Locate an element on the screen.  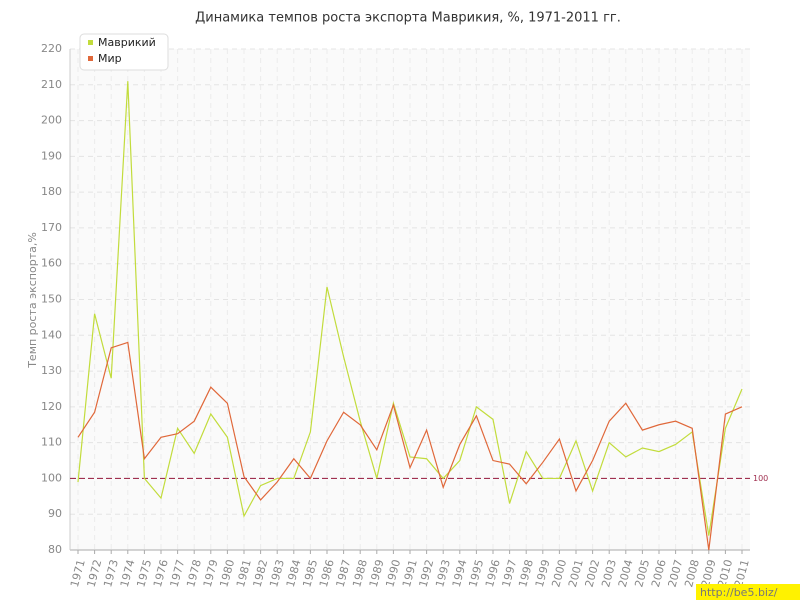
y-tick-label: 90 is located at coordinates (55, 513).